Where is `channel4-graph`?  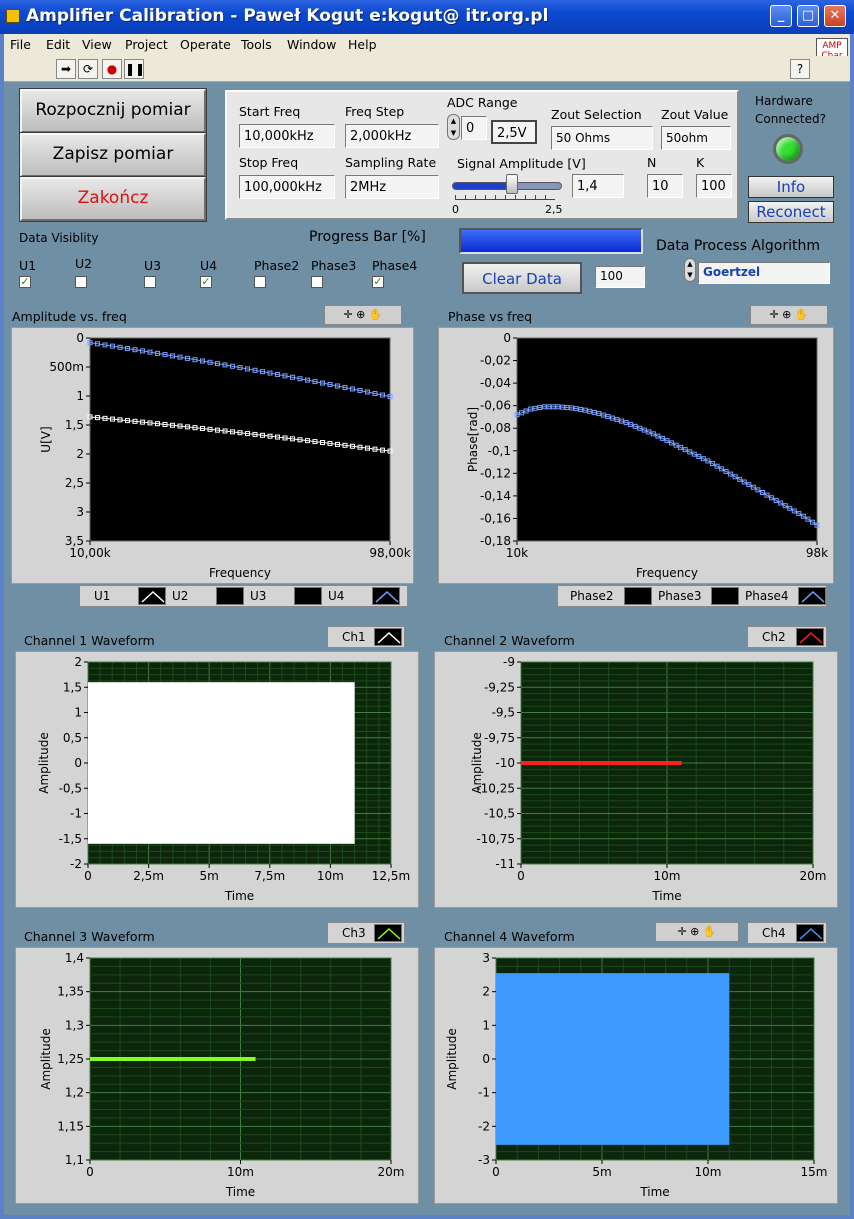 channel4-graph is located at coordinates (636, 1075).